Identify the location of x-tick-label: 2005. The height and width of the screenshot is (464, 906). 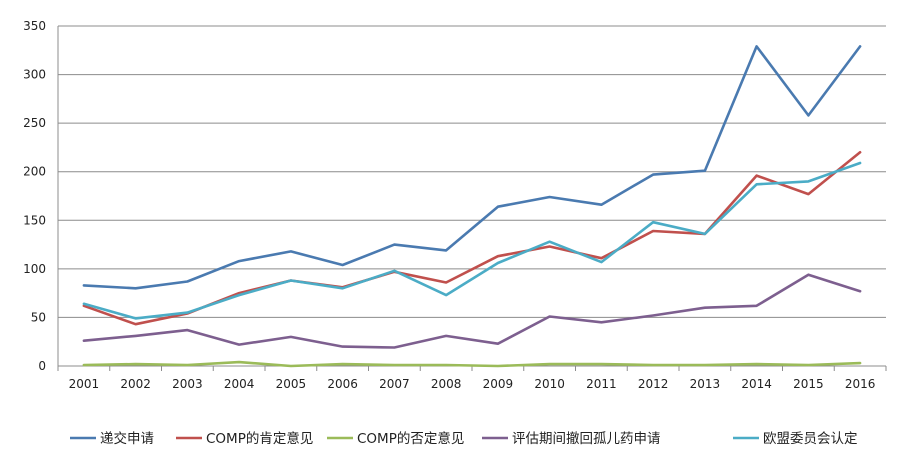
(291, 384).